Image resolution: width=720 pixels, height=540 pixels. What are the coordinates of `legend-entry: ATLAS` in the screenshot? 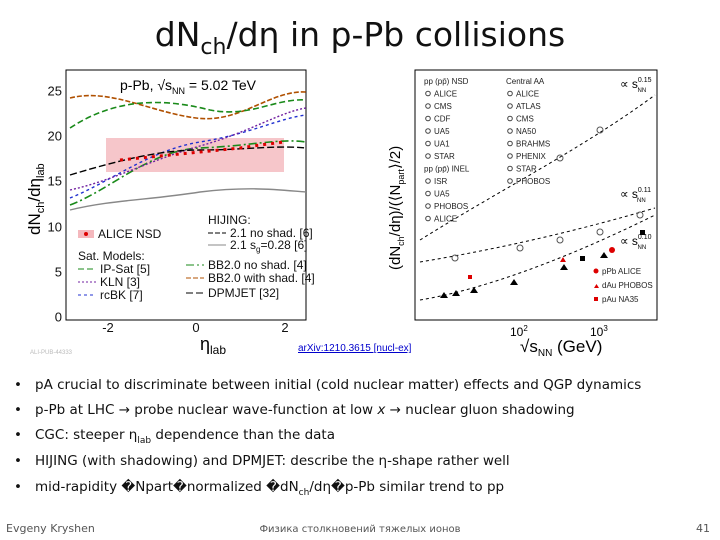 It's located at (528, 106).